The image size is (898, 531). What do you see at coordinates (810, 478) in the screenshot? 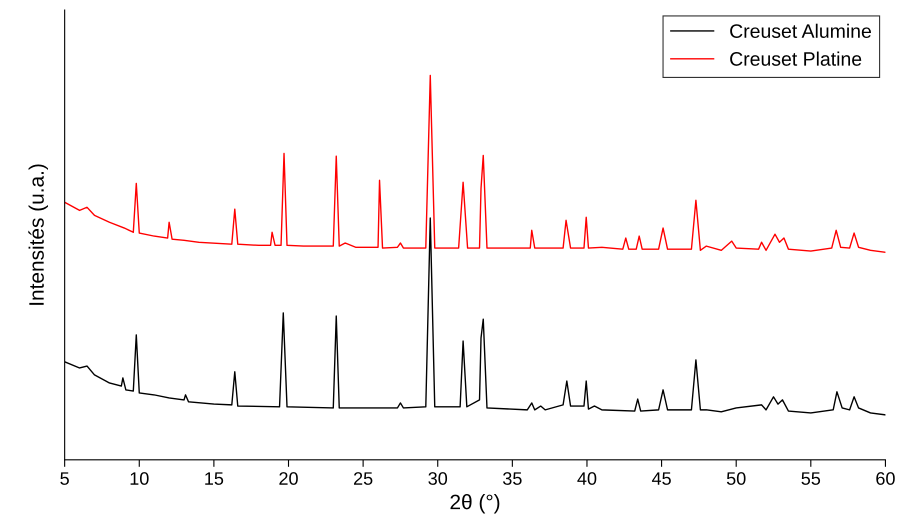
I see `x-tick-label: 55` at bounding box center [810, 478].